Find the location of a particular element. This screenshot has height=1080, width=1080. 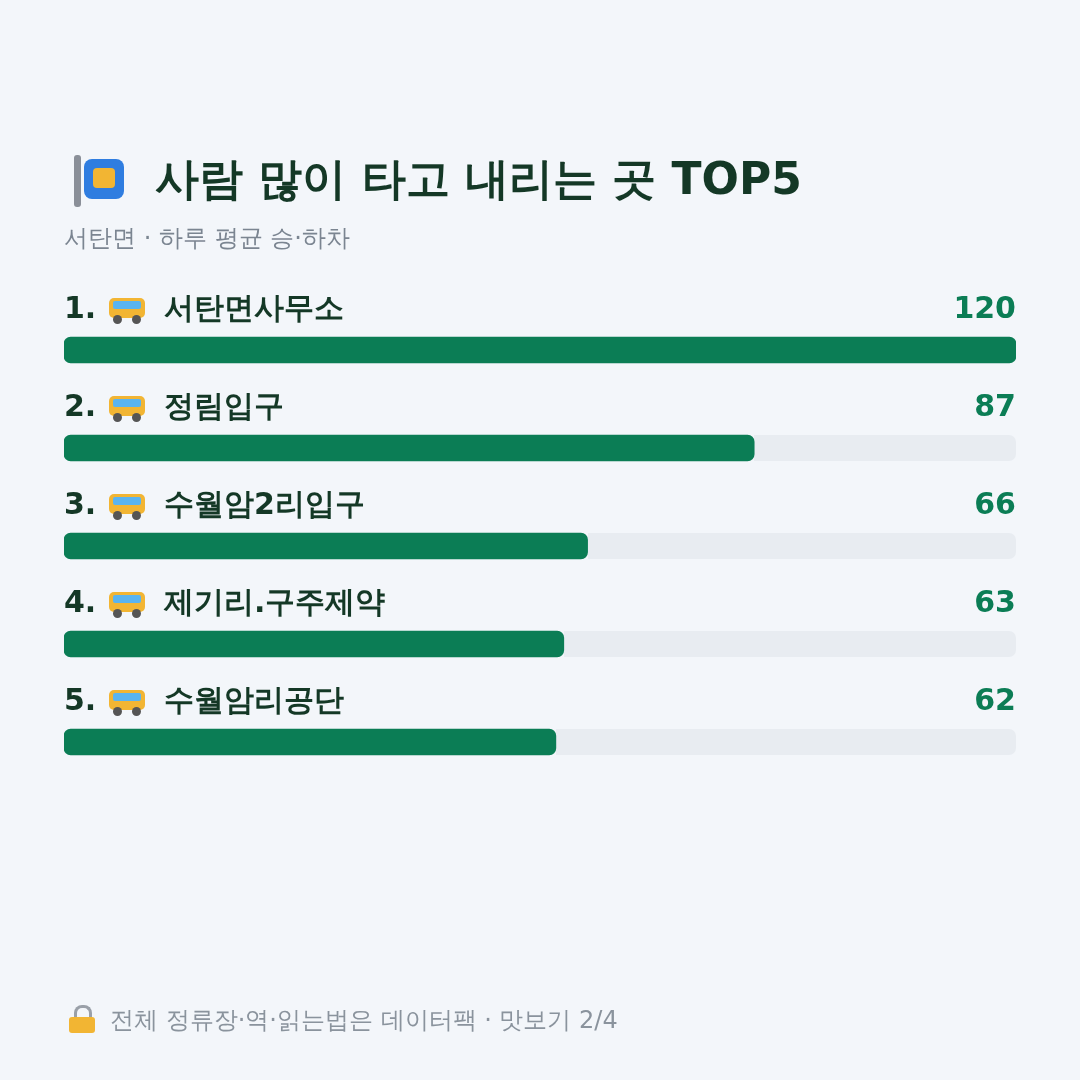

category-label: 4. 제기리.구주제약 is located at coordinates (225, 601).